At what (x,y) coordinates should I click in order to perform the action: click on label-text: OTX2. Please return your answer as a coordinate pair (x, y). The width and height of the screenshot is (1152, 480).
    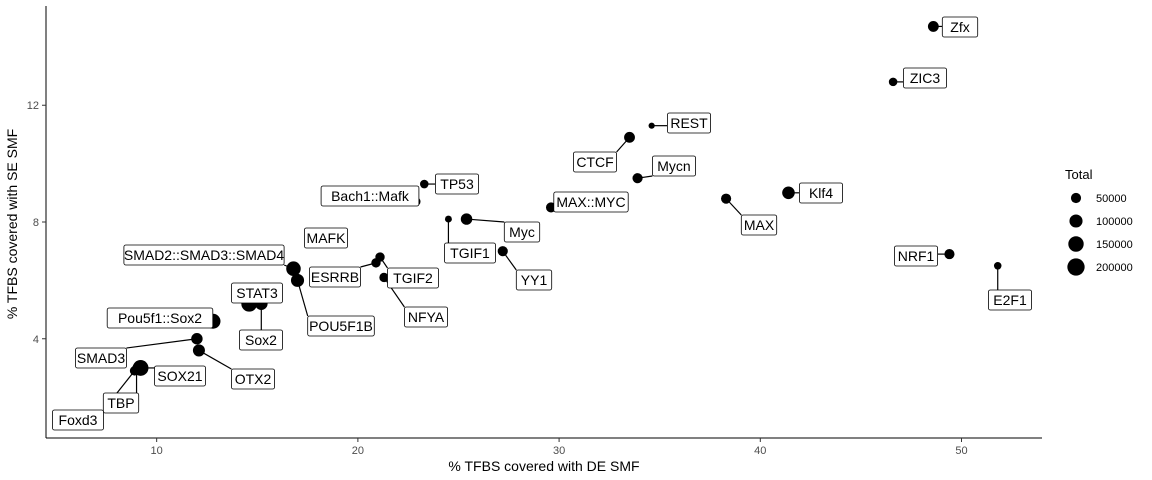
    Looking at the image, I should click on (253, 379).